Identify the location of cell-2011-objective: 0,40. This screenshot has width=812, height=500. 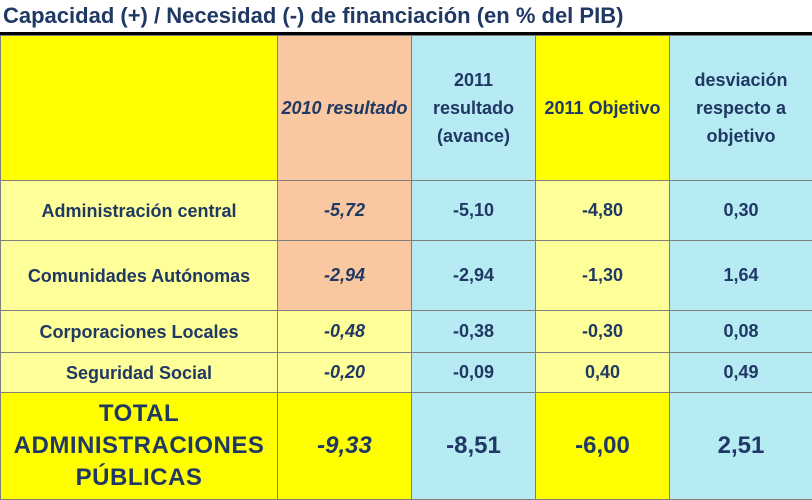
(603, 373).